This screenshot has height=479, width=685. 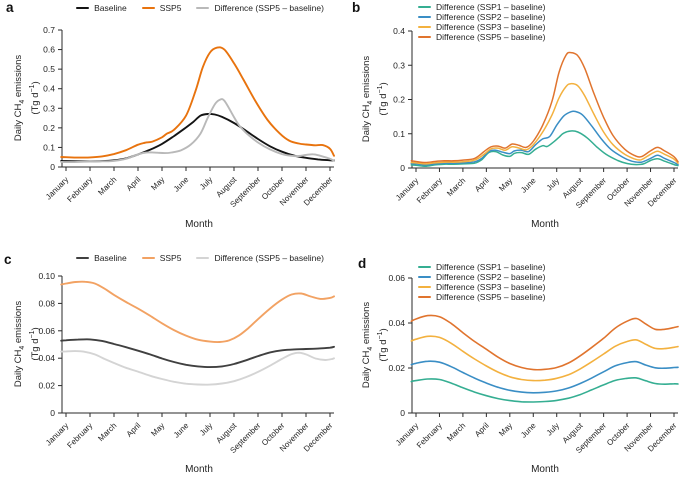 What do you see at coordinates (46, 386) in the screenshot?
I see `y-tick-label: 0.02` at bounding box center [46, 386].